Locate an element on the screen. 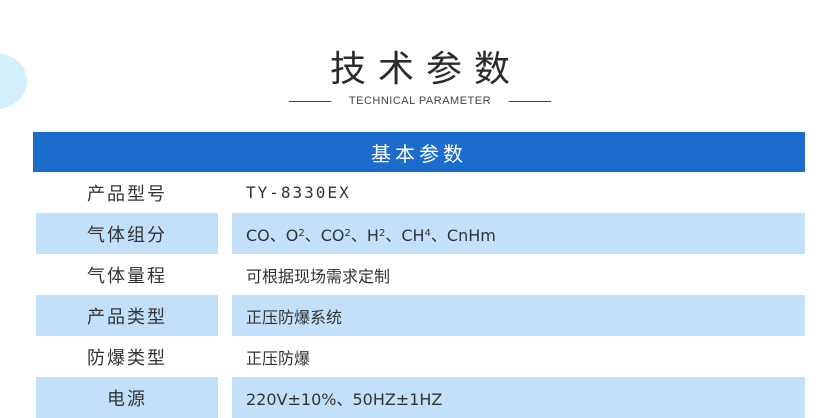  table-row: 防爆类型 正压防爆 is located at coordinates (419, 356).